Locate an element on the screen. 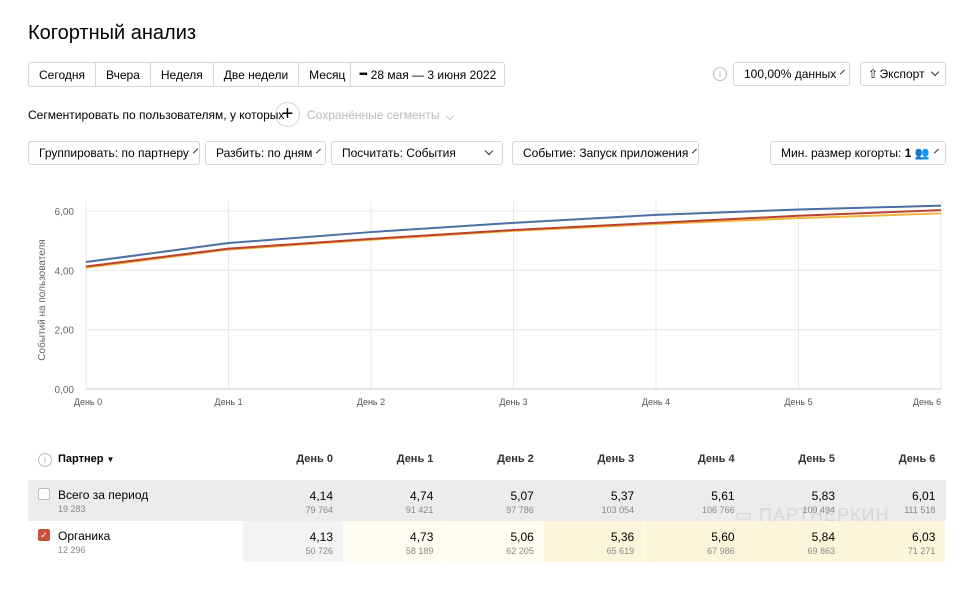 This screenshot has height=590, width=974. x-tick-label: День 2 is located at coordinates (371, 402).